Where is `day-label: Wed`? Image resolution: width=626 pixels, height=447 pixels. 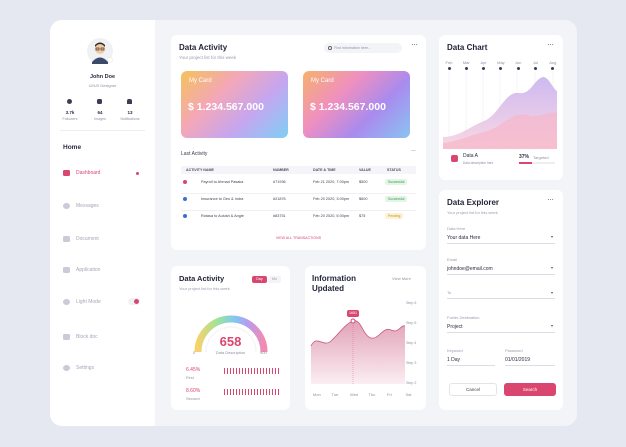 day-label: Wed is located at coordinates (354, 394).